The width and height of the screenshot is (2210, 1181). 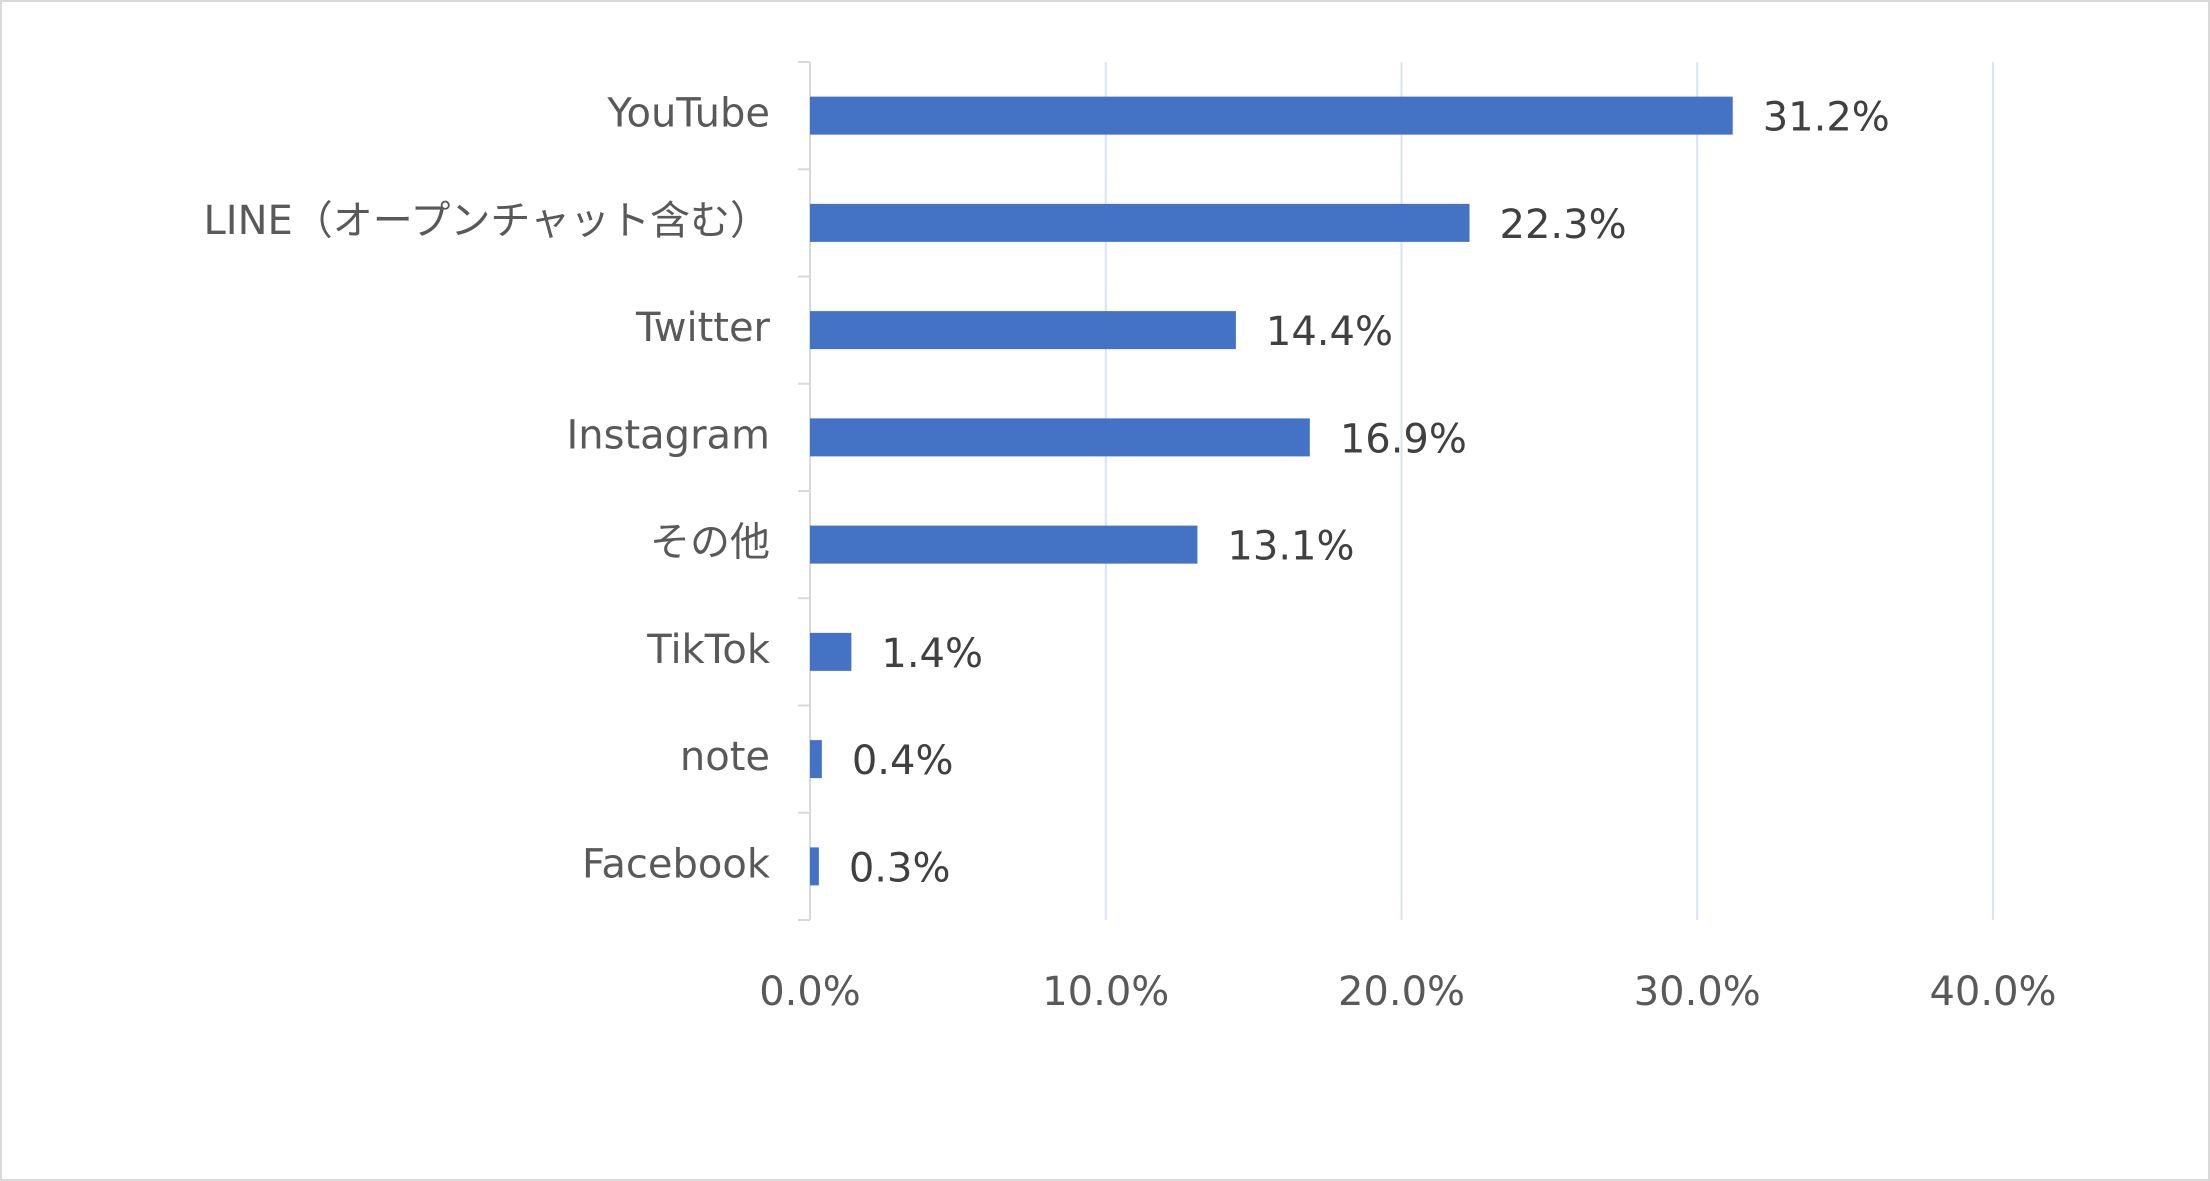 What do you see at coordinates (669, 435) in the screenshot?
I see `category-label: Instagram` at bounding box center [669, 435].